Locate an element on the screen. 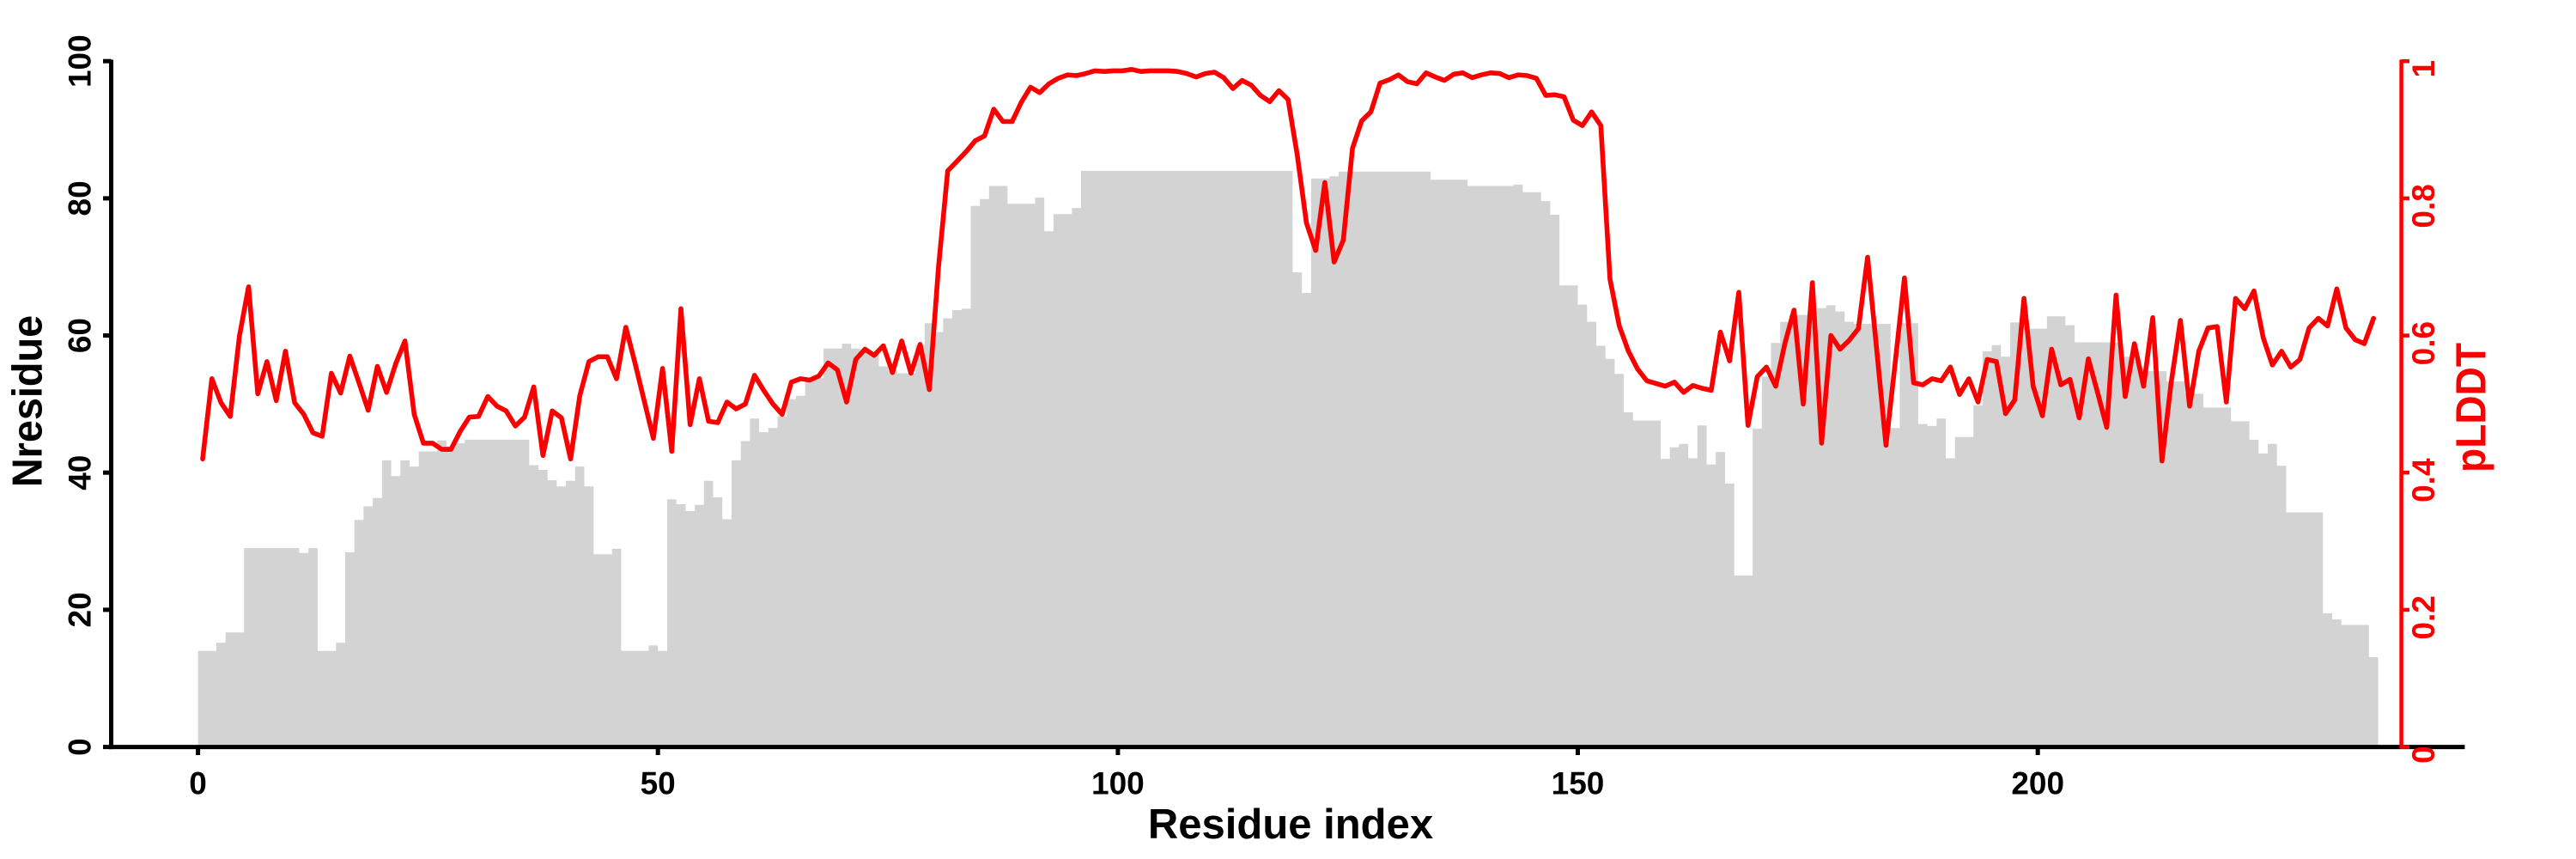 The width and height of the screenshot is (2576, 859). svg-text: 0.6 is located at coordinates (2423, 343).